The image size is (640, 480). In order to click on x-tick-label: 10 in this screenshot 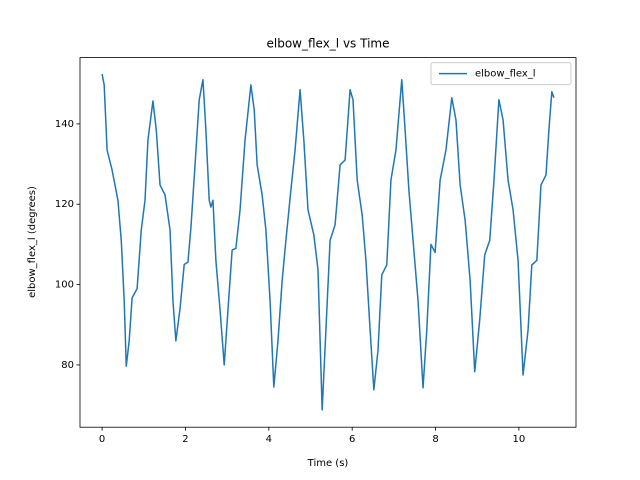, I will do `click(519, 439)`.